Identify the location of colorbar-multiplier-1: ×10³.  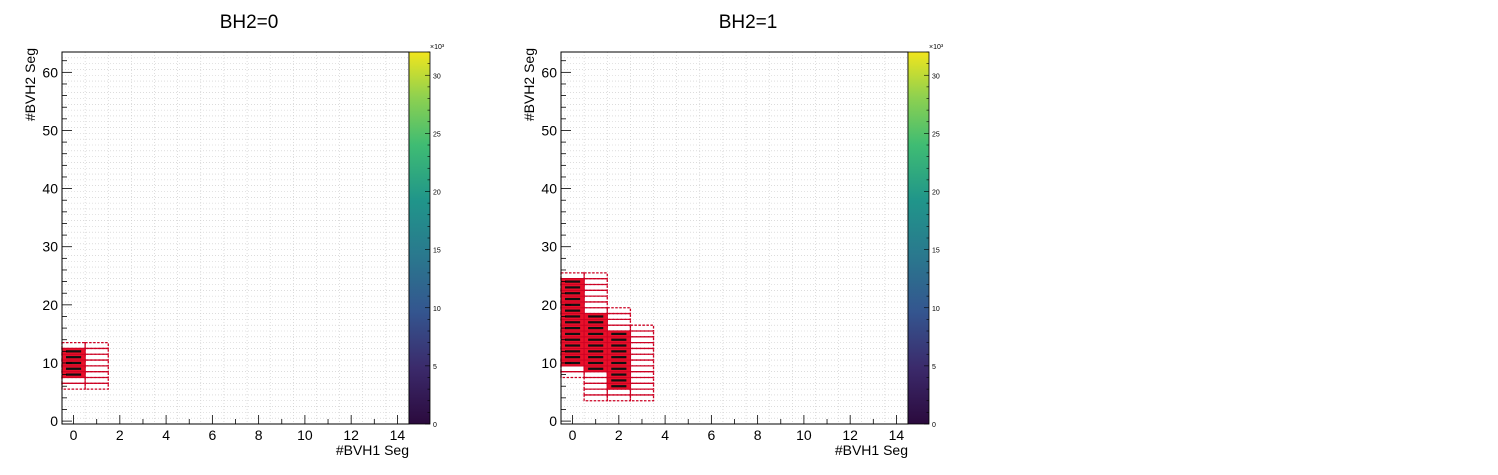
(437, 47).